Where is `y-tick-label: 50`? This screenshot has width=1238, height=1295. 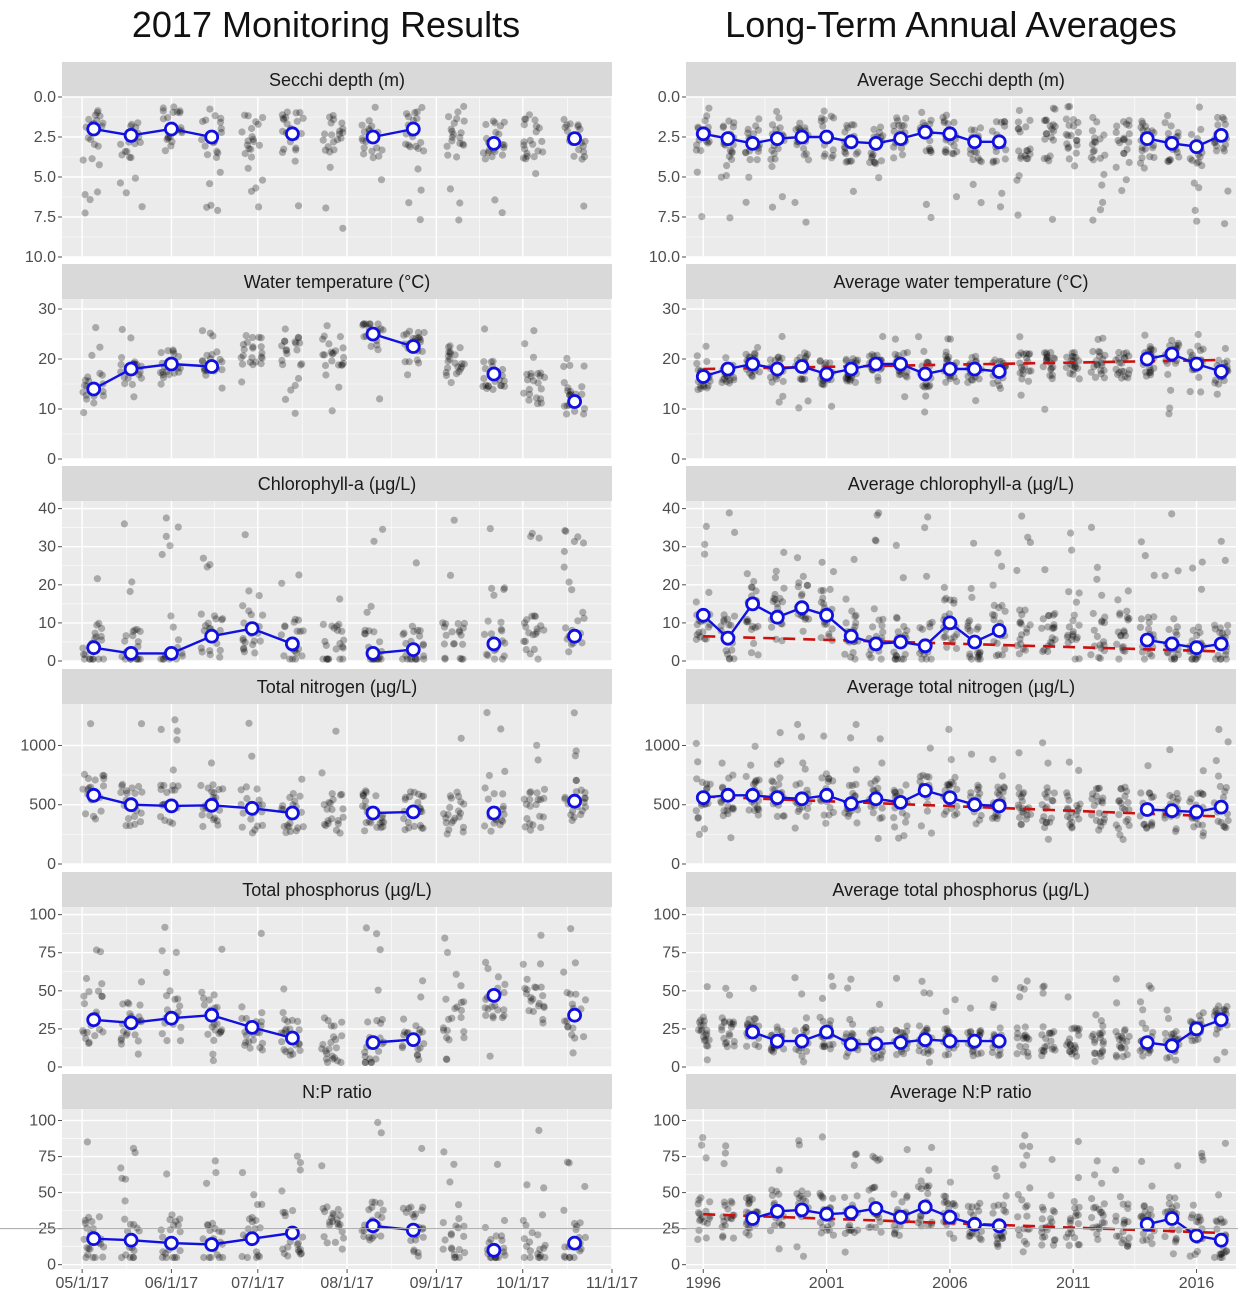
y-tick-label: 50 is located at coordinates (47, 991).